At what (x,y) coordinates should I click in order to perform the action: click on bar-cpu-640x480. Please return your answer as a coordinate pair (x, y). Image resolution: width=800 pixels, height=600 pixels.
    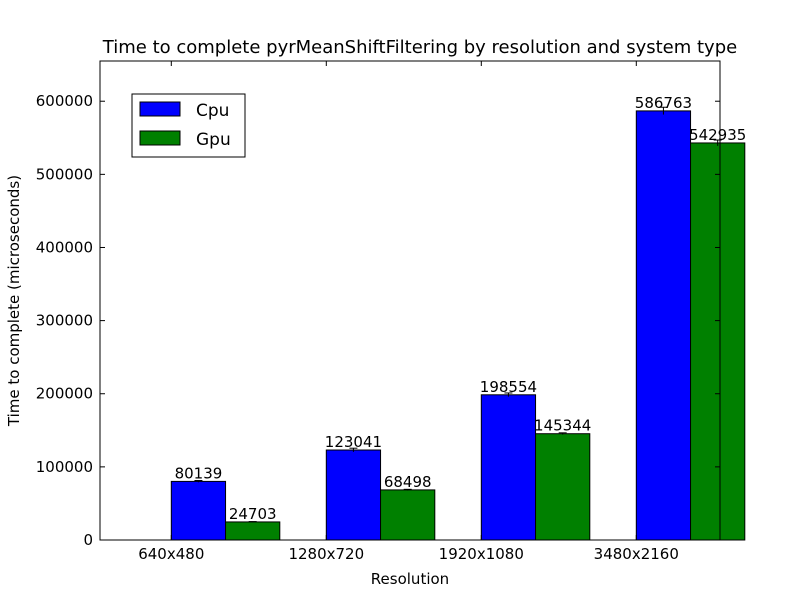
    Looking at the image, I should click on (198, 510).